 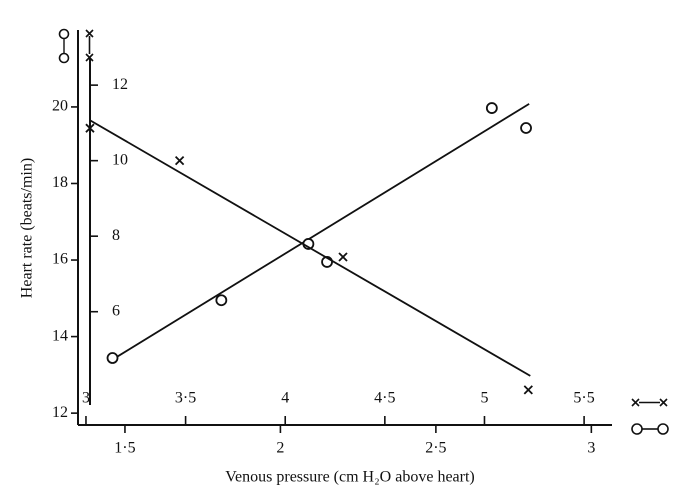 What do you see at coordinates (60, 106) in the screenshot?
I see `y-tick-label: 20` at bounding box center [60, 106].